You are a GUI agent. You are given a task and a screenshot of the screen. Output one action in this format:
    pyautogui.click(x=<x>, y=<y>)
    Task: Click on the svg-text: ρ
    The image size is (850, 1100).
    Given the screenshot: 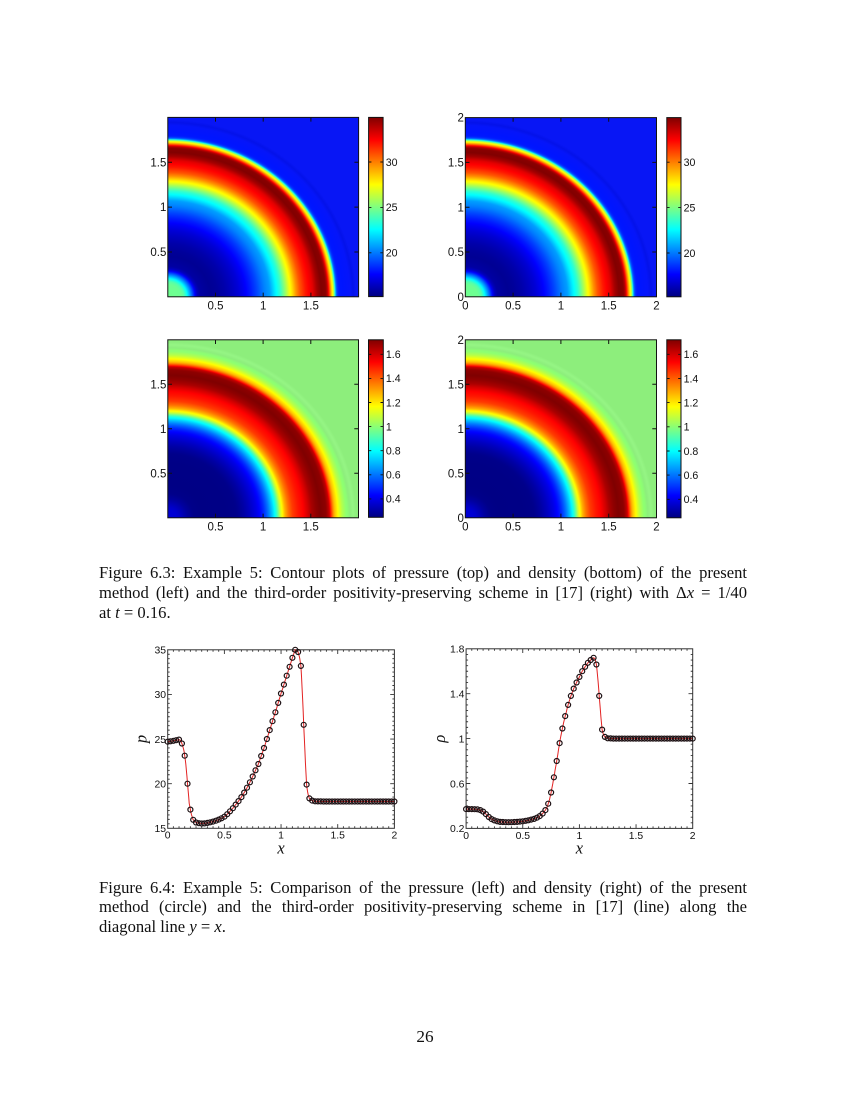 What is the action you would take?
    pyautogui.click(x=439, y=739)
    